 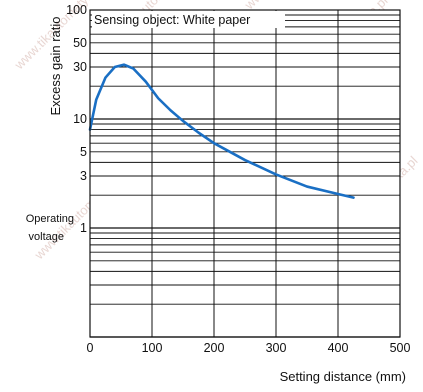 I want to click on x-tick-label: 400, so click(x=338, y=348).